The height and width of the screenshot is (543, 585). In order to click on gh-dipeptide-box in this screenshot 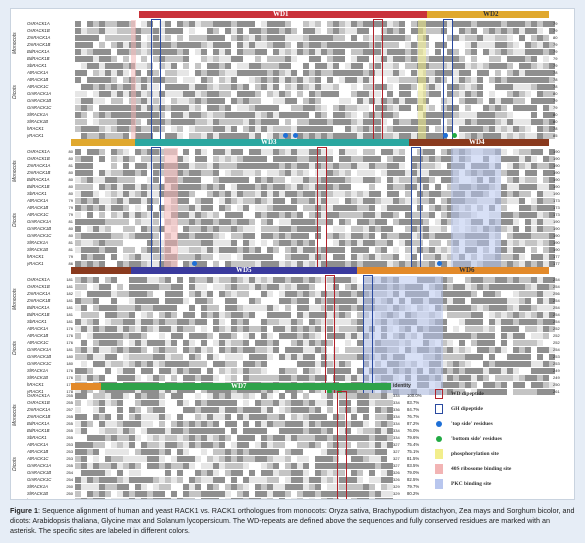, I will do `click(156, 79)`.